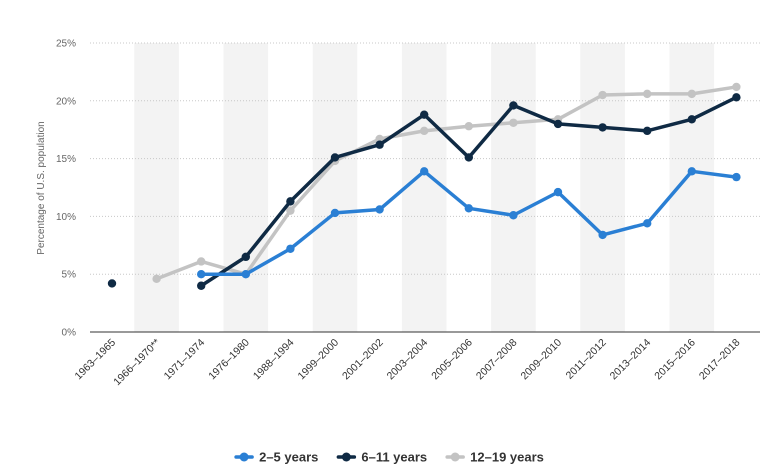 Image resolution: width=770 pixels, height=472 pixels. I want to click on x-tick-label: 2001–2002, so click(363, 360).